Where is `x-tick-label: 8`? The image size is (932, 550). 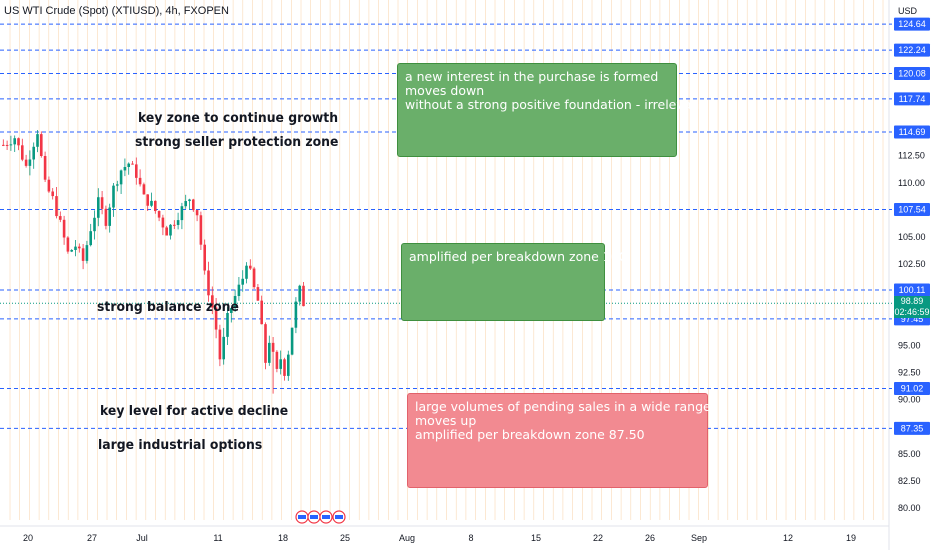
x-tick-label: 8 is located at coordinates (470, 538).